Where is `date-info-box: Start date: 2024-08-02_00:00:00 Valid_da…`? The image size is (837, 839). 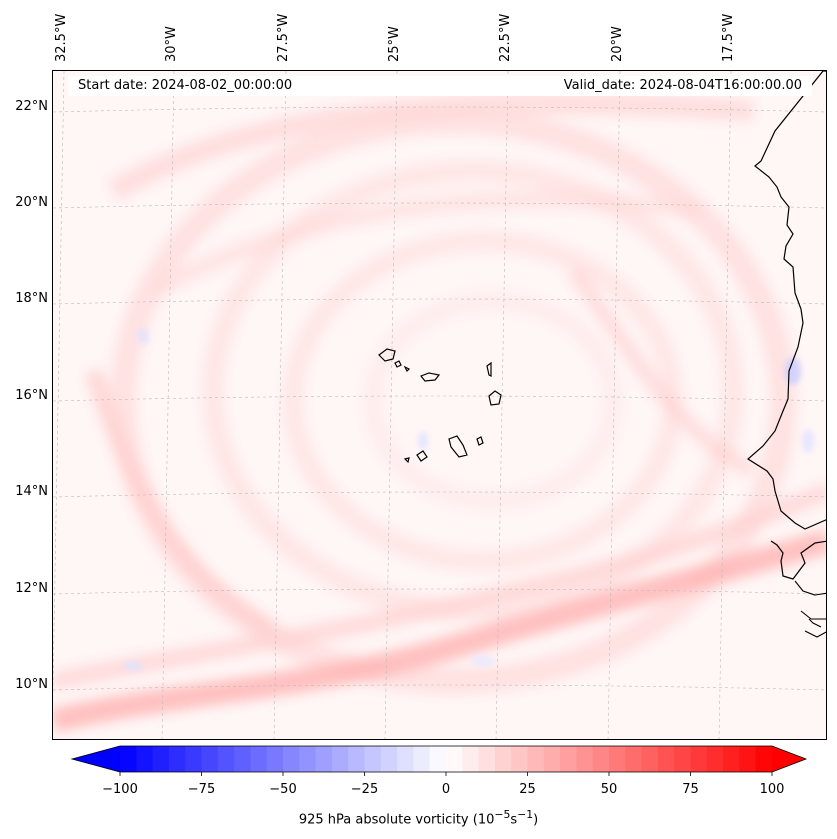
date-info-box: Start date: 2024-08-02_00:00:00 Valid_da… is located at coordinates (440, 86).